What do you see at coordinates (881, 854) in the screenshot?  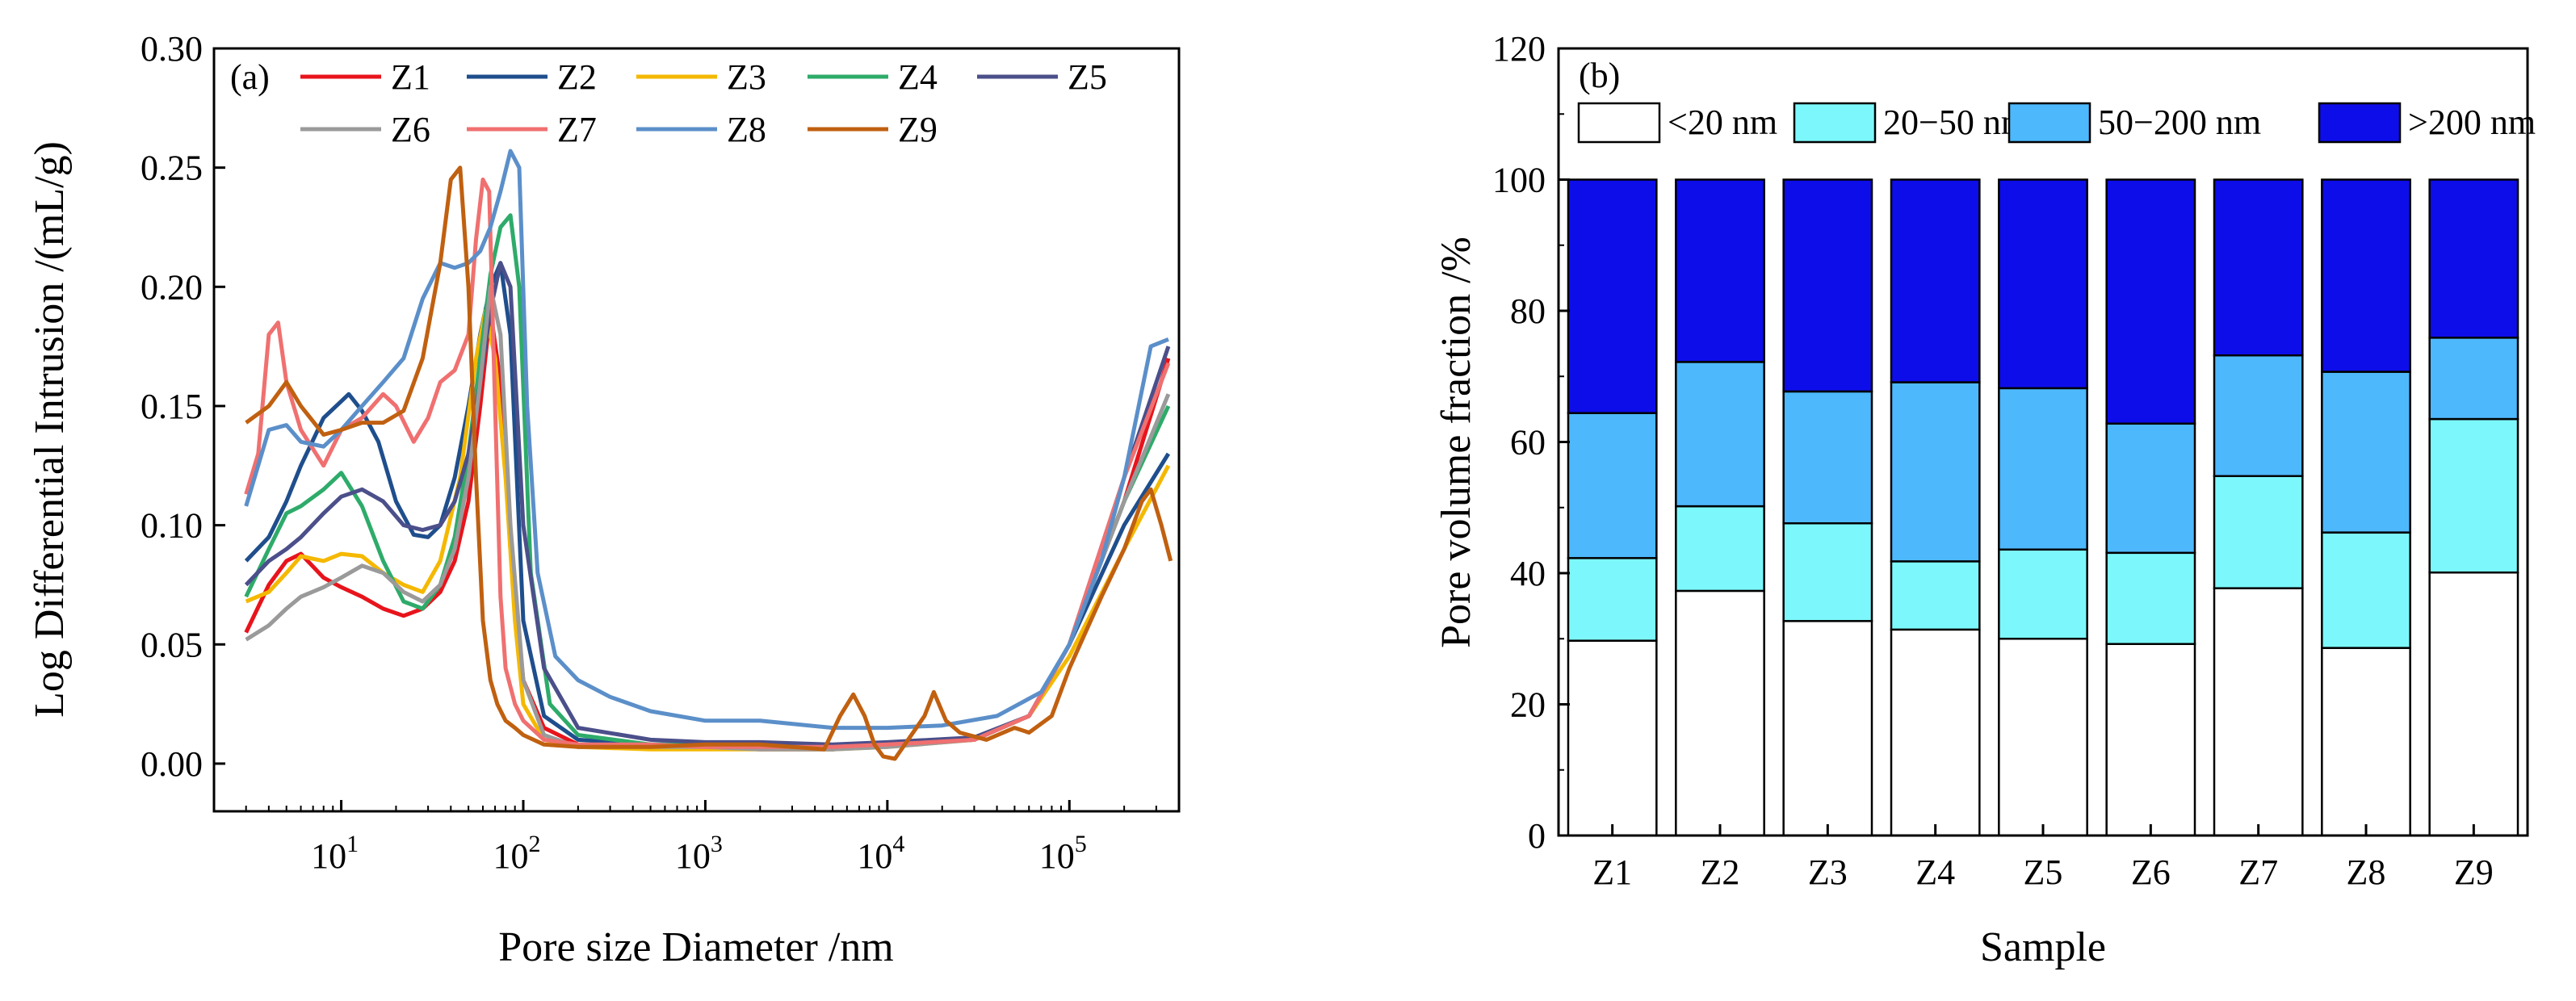 I see `panel-a-x-tick-label: 10⁴` at bounding box center [881, 854].